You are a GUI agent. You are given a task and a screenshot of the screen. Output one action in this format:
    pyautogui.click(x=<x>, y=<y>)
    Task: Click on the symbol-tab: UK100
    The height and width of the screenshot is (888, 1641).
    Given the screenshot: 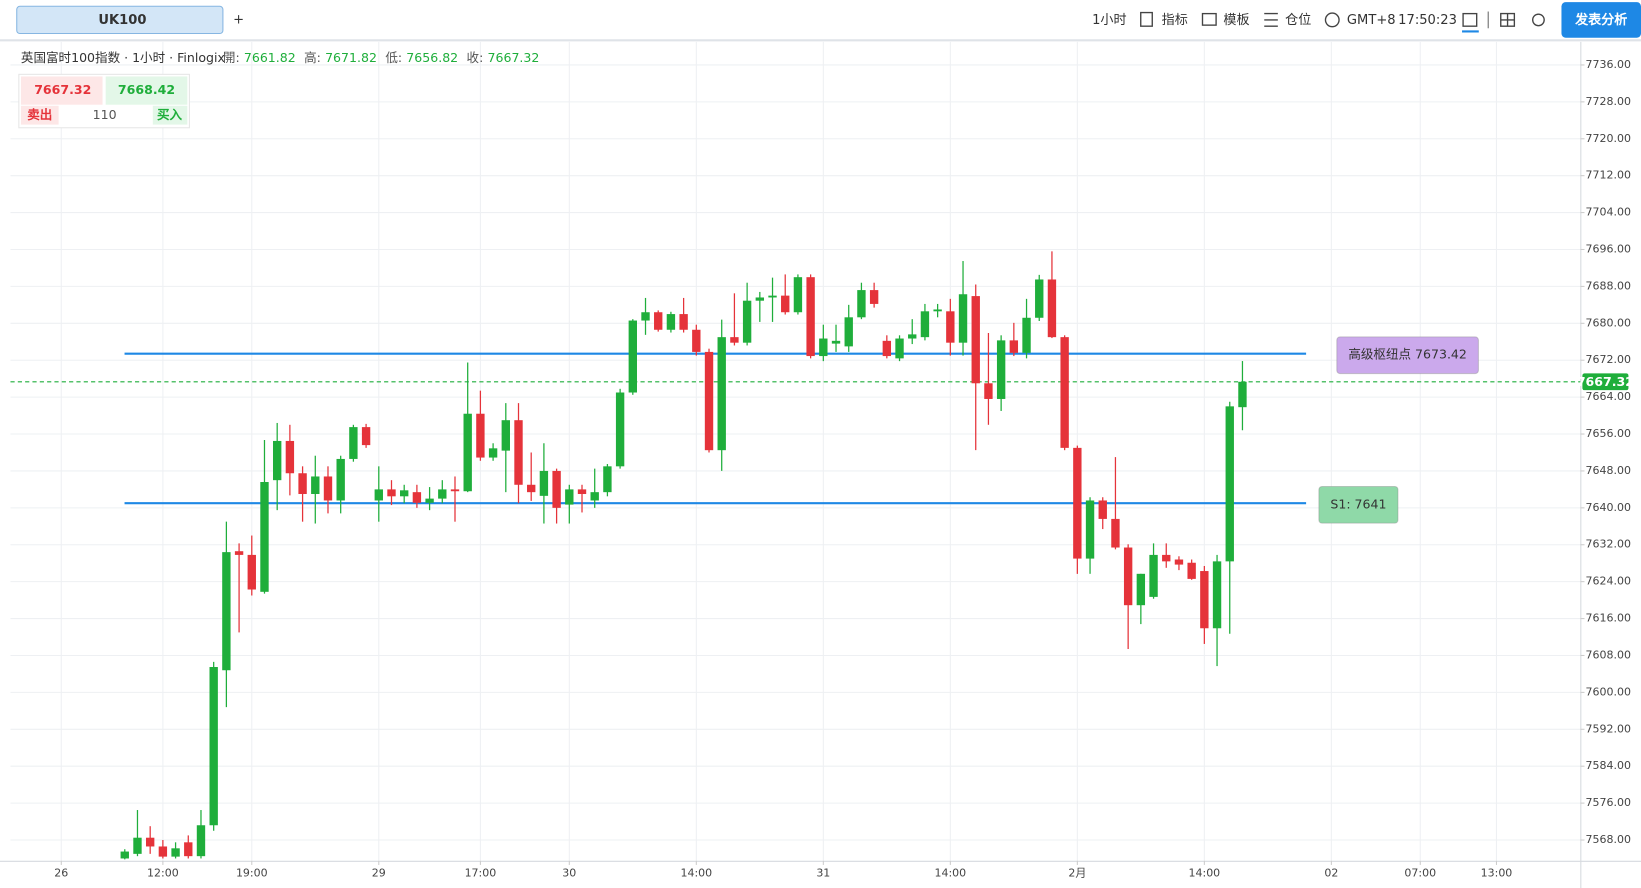 What is the action you would take?
    pyautogui.click(x=120, y=20)
    